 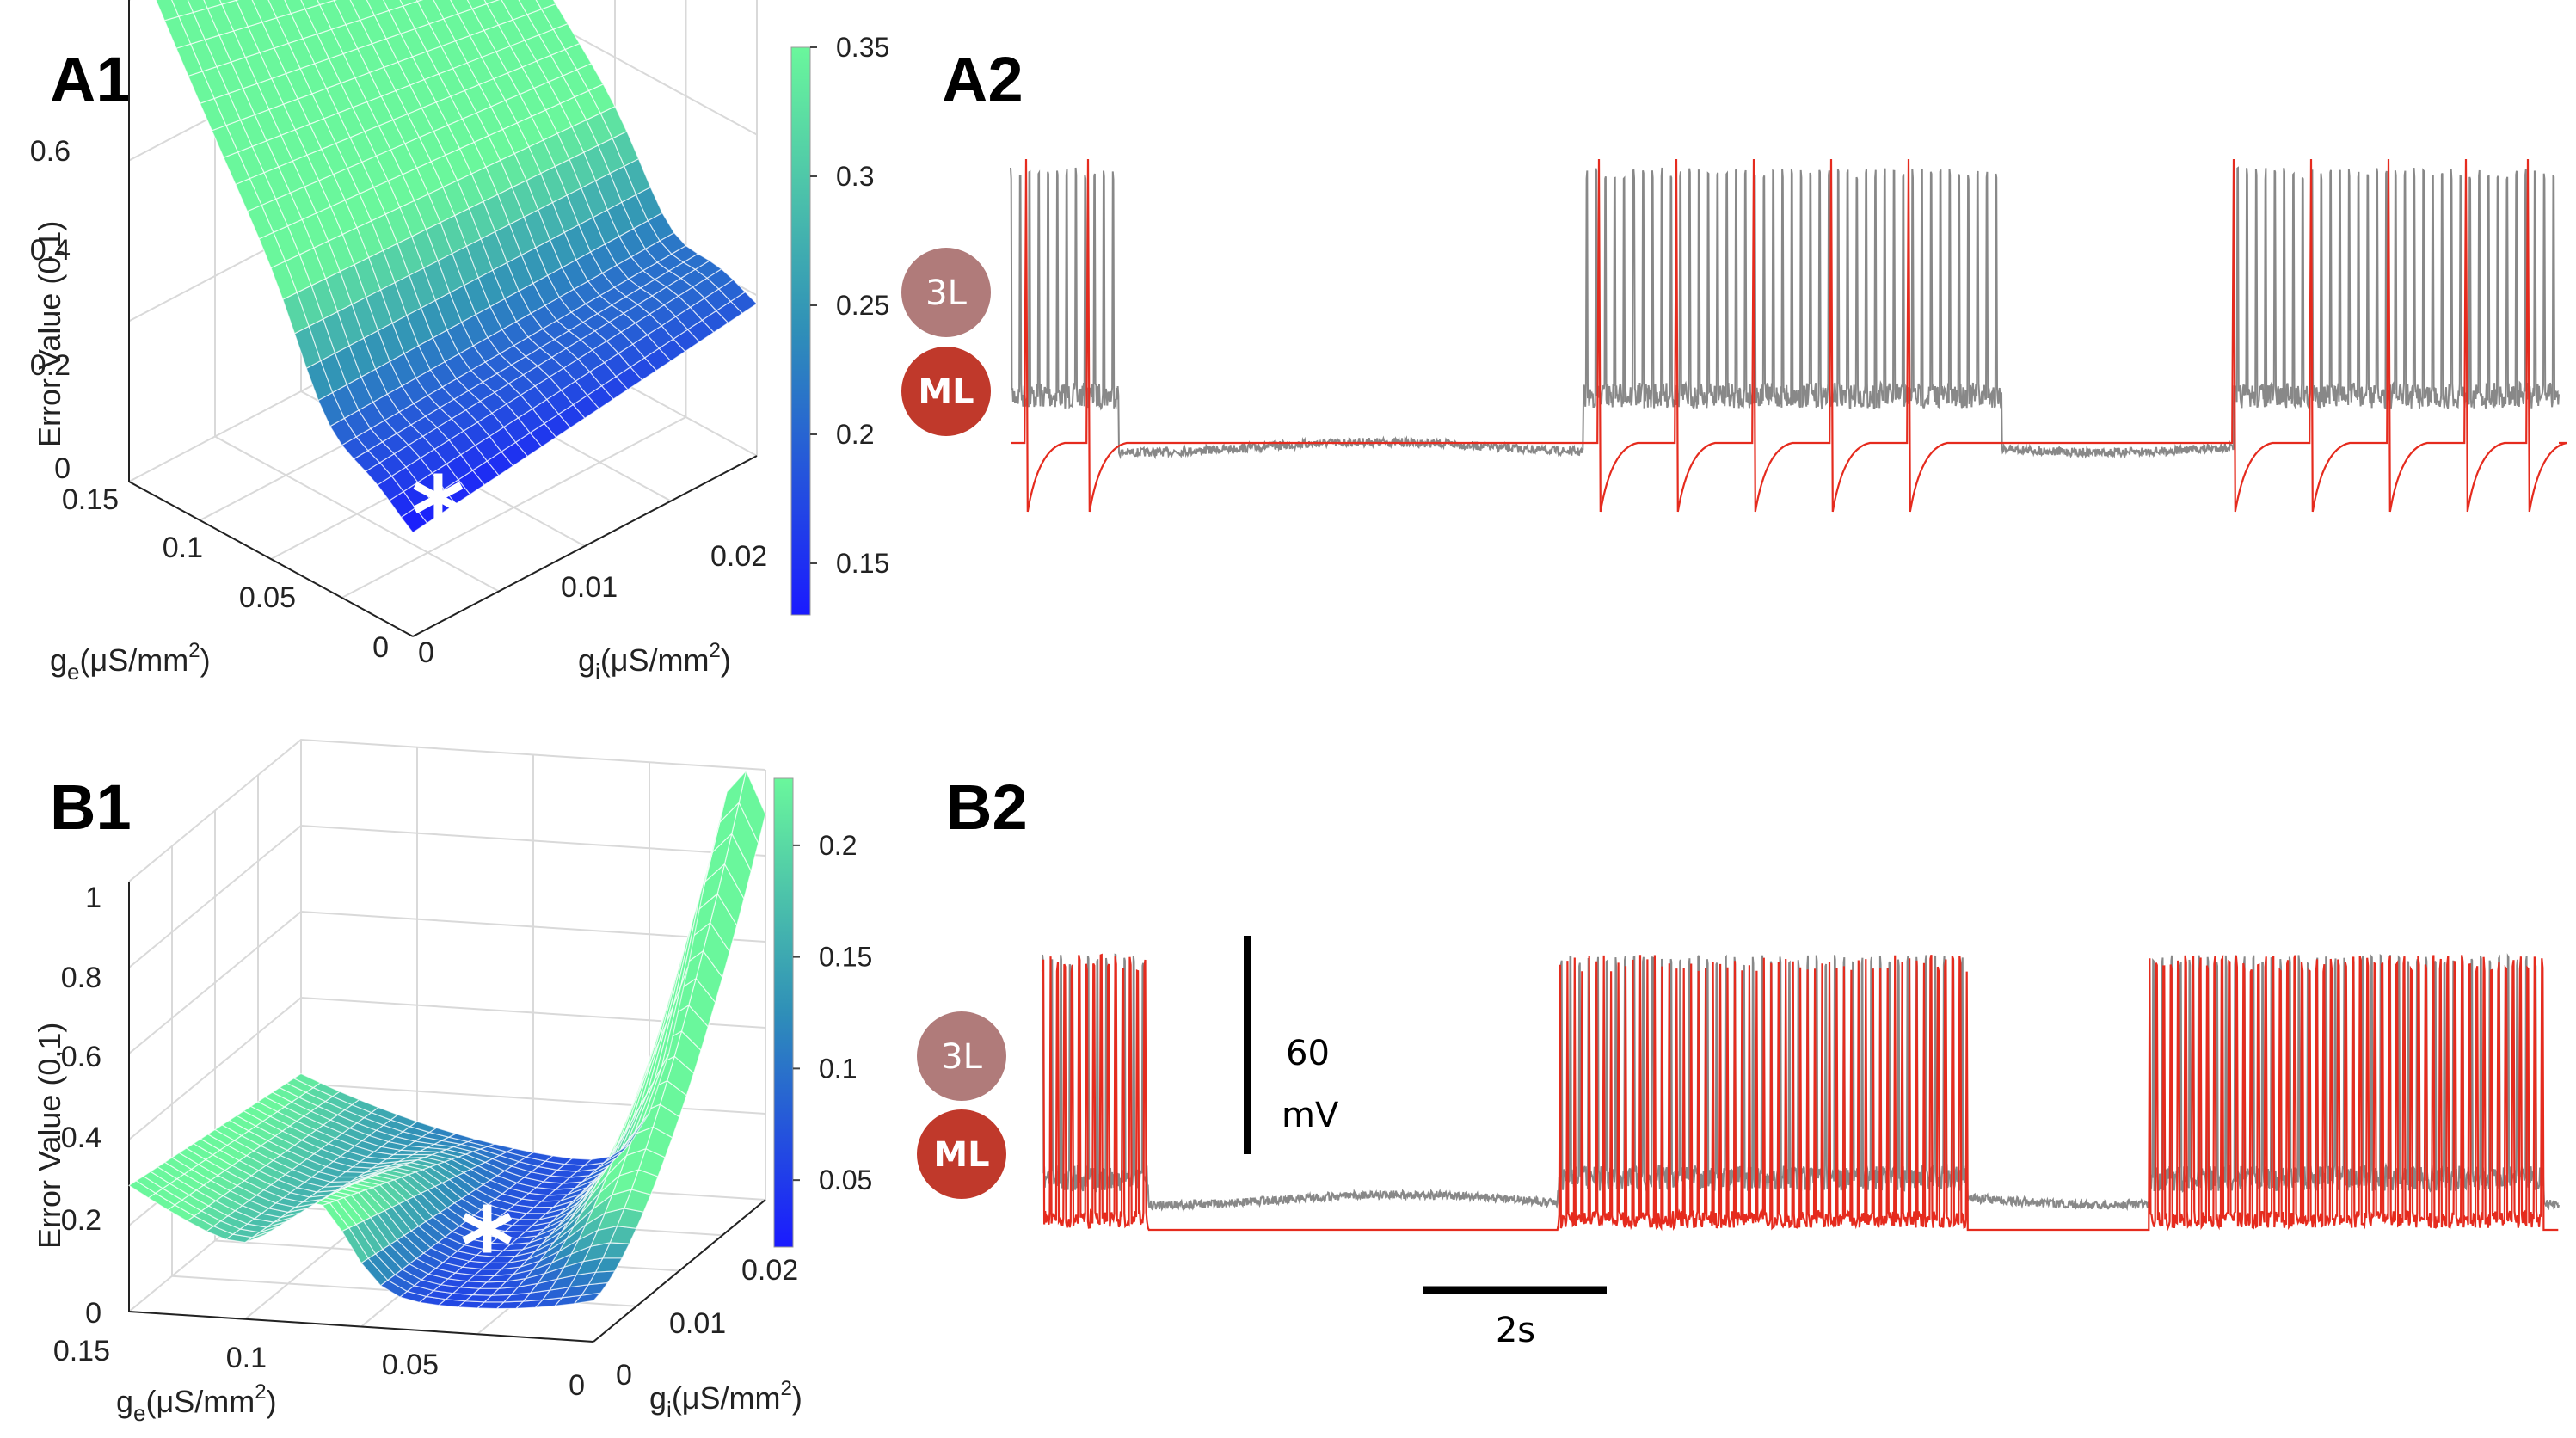 I want to click on z-tick-a1: 0.2, so click(x=50, y=366).